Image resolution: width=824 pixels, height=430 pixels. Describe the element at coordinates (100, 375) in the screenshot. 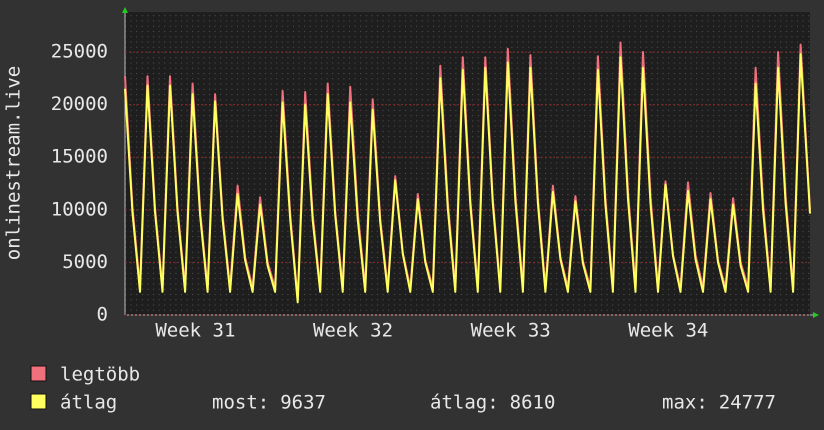

I see `legend-label: legtöbb` at that location.